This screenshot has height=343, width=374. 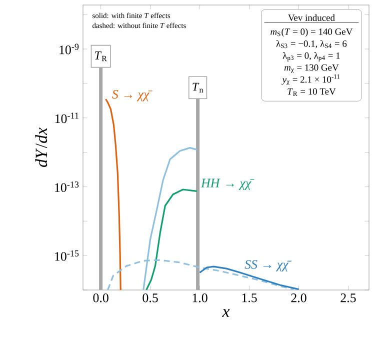 I want to click on x-tick-label: 0.0, so click(x=100, y=298).